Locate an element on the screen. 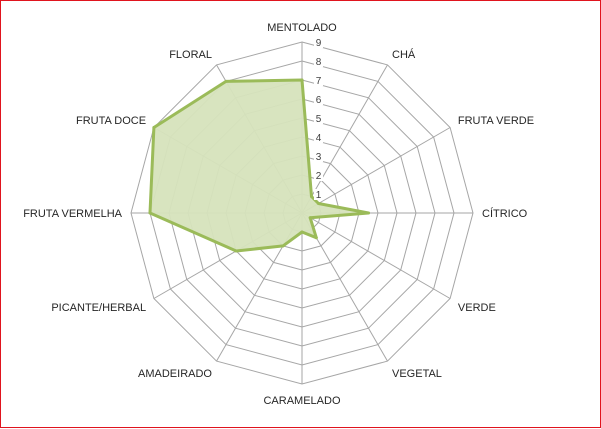  axis-label-0: MENTOLADO is located at coordinates (302, 28).